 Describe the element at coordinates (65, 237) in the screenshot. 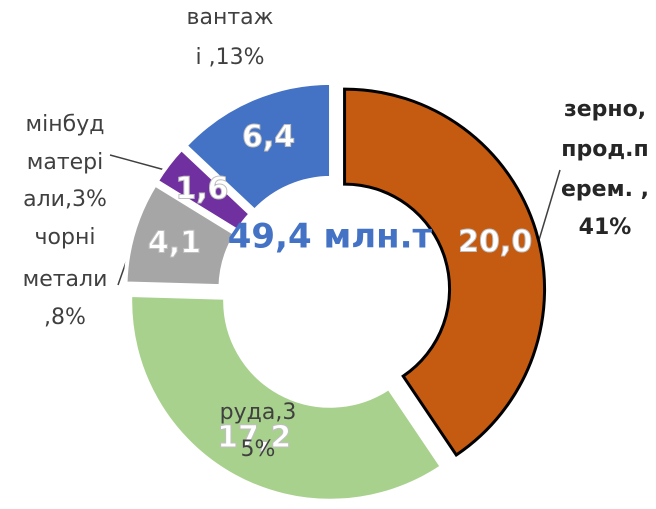

I see `category-label: чорні` at that location.